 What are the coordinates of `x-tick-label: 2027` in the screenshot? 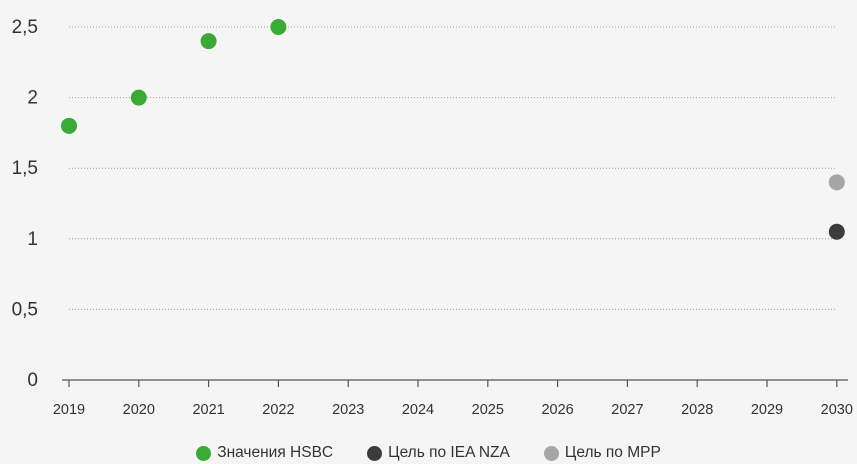 It's located at (627, 410).